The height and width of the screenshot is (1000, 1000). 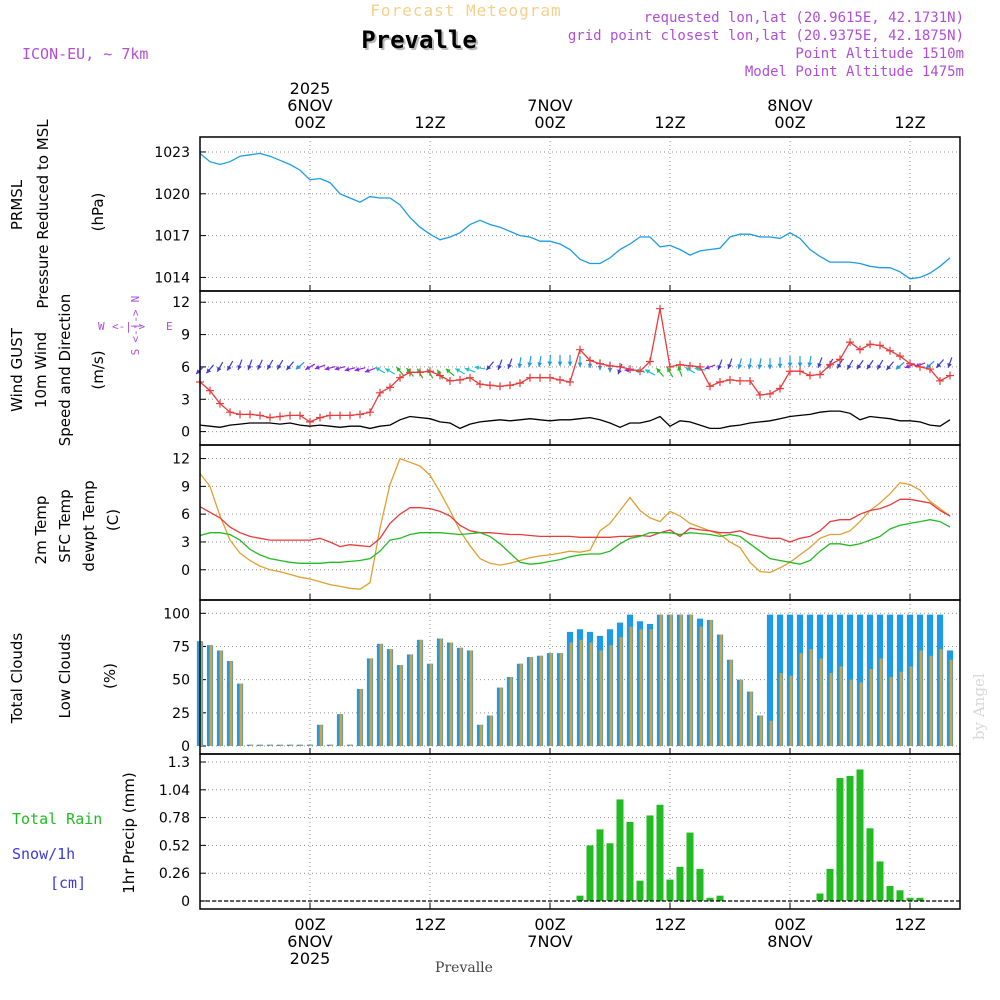 I want to click on total-cloud-bar, so click(x=770, y=680).